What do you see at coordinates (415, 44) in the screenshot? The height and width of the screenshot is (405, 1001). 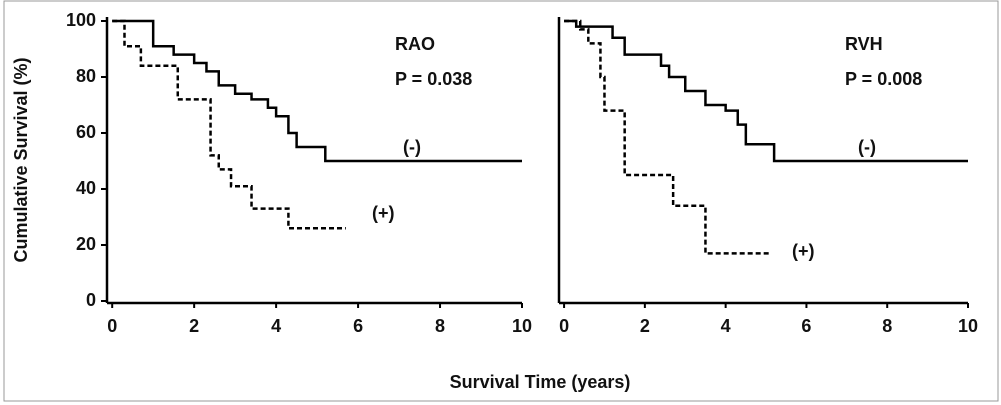 I see `panel-title: RAO` at bounding box center [415, 44].